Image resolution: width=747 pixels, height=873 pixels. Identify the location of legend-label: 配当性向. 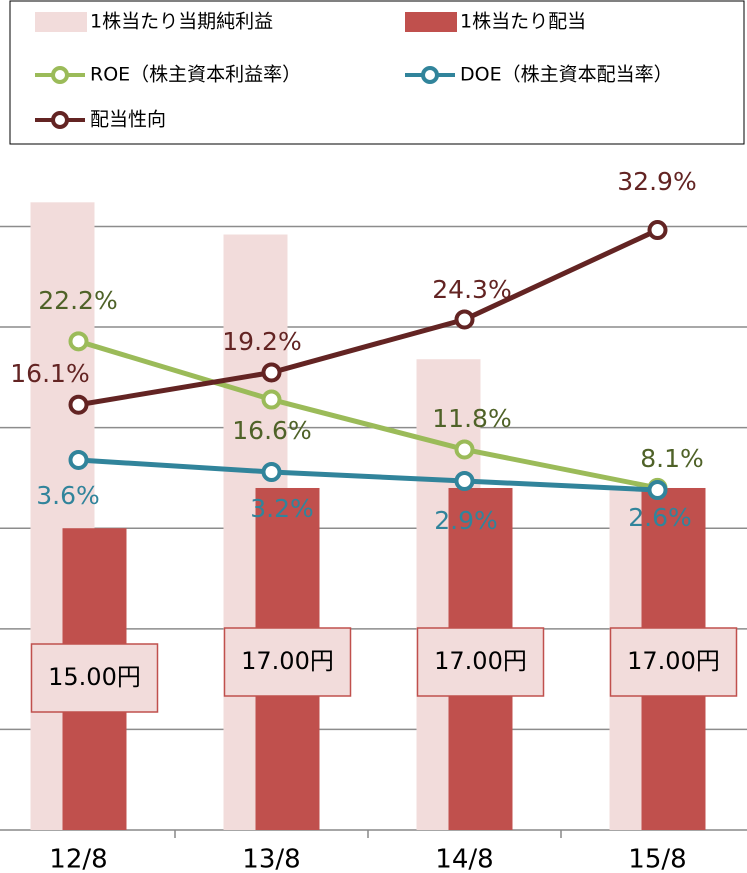
(128, 120).